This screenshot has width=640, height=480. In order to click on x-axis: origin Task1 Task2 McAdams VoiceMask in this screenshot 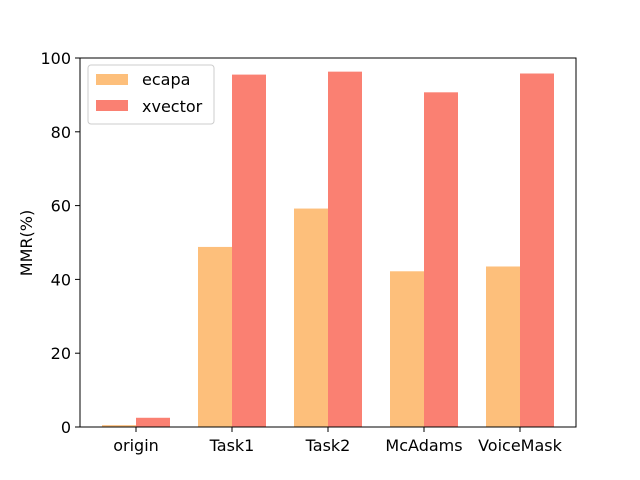, I will do `click(338, 441)`.